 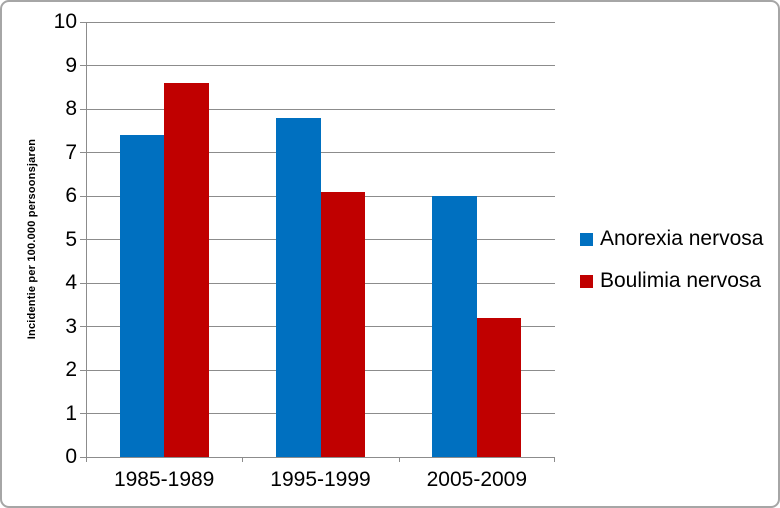 What do you see at coordinates (71, 195) in the screenshot?
I see `y-axis-tick-label: 6` at bounding box center [71, 195].